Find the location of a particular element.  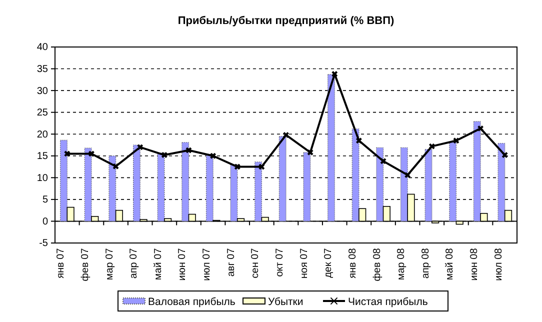

x-tick-label: апр 07 is located at coordinates (134, 263).